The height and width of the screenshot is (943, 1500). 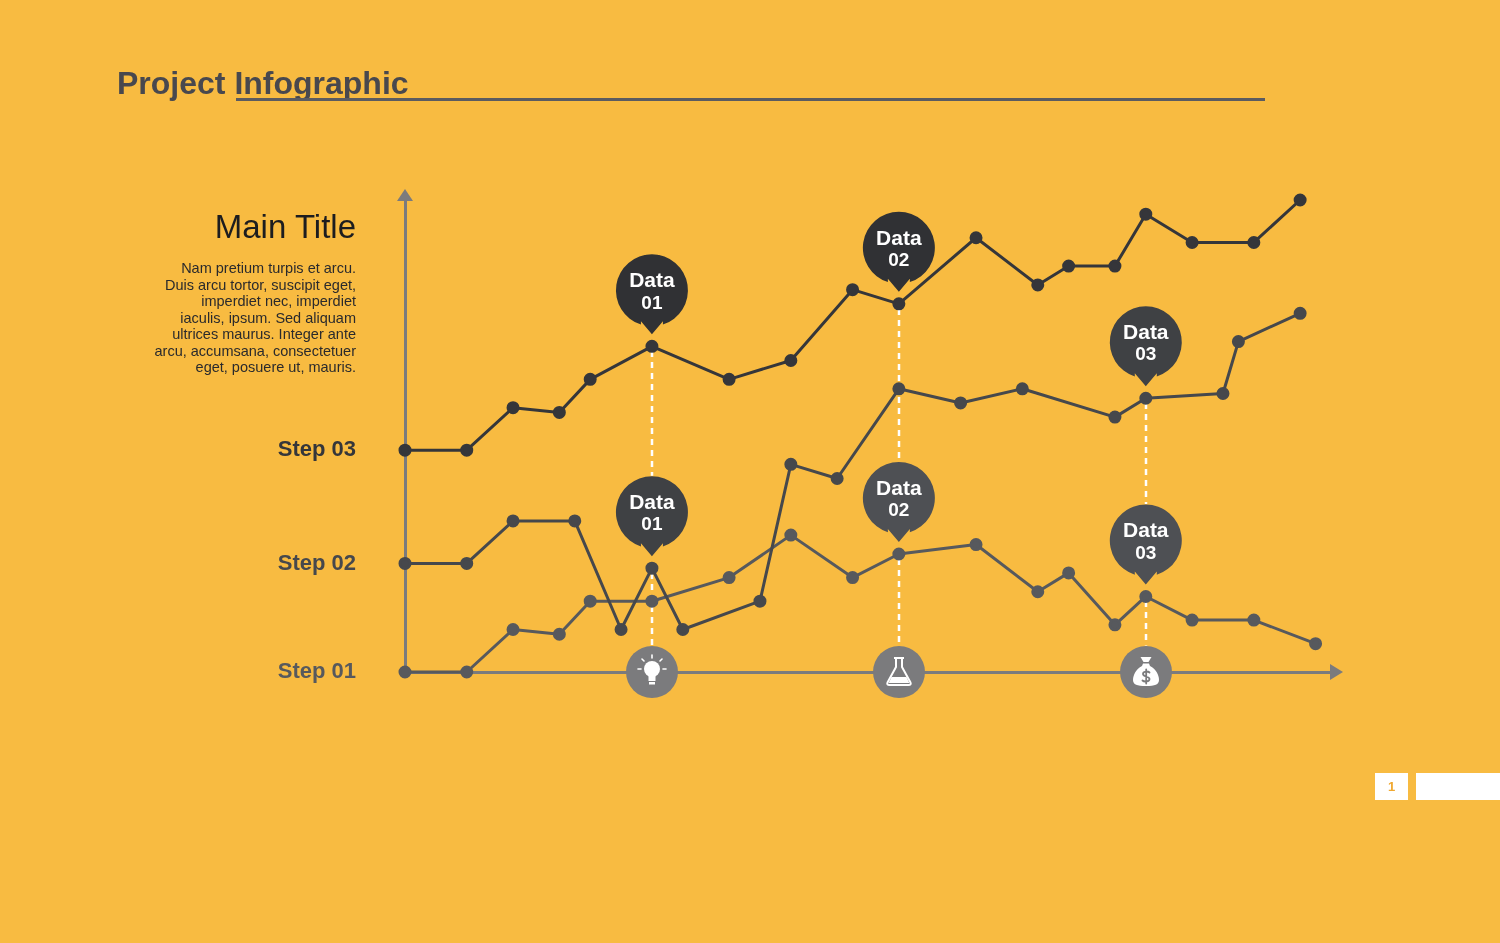 What do you see at coordinates (285, 227) in the screenshot?
I see `chart-subtitle: Main Title` at bounding box center [285, 227].